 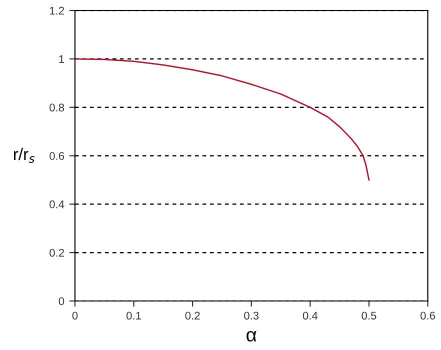 I want to click on x-tick-label: 0, so click(x=75, y=316).